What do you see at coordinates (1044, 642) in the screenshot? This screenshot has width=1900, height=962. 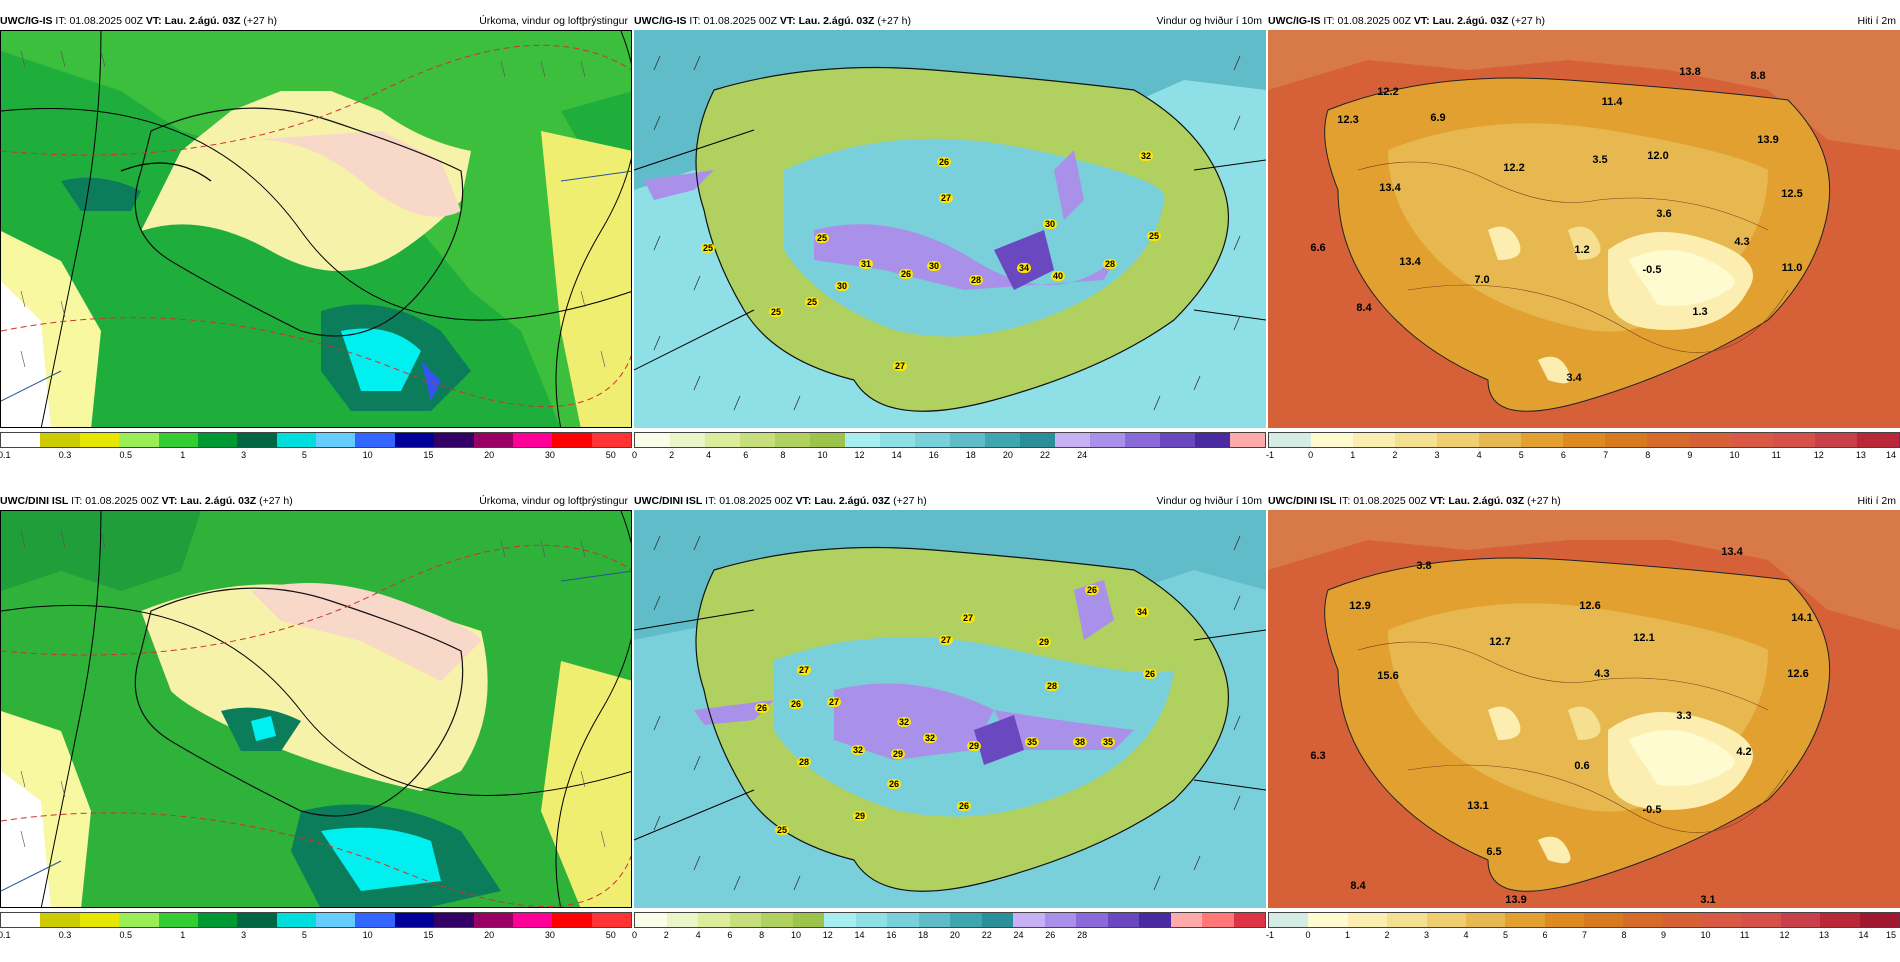 I see `gust-value-label: 29` at bounding box center [1044, 642].